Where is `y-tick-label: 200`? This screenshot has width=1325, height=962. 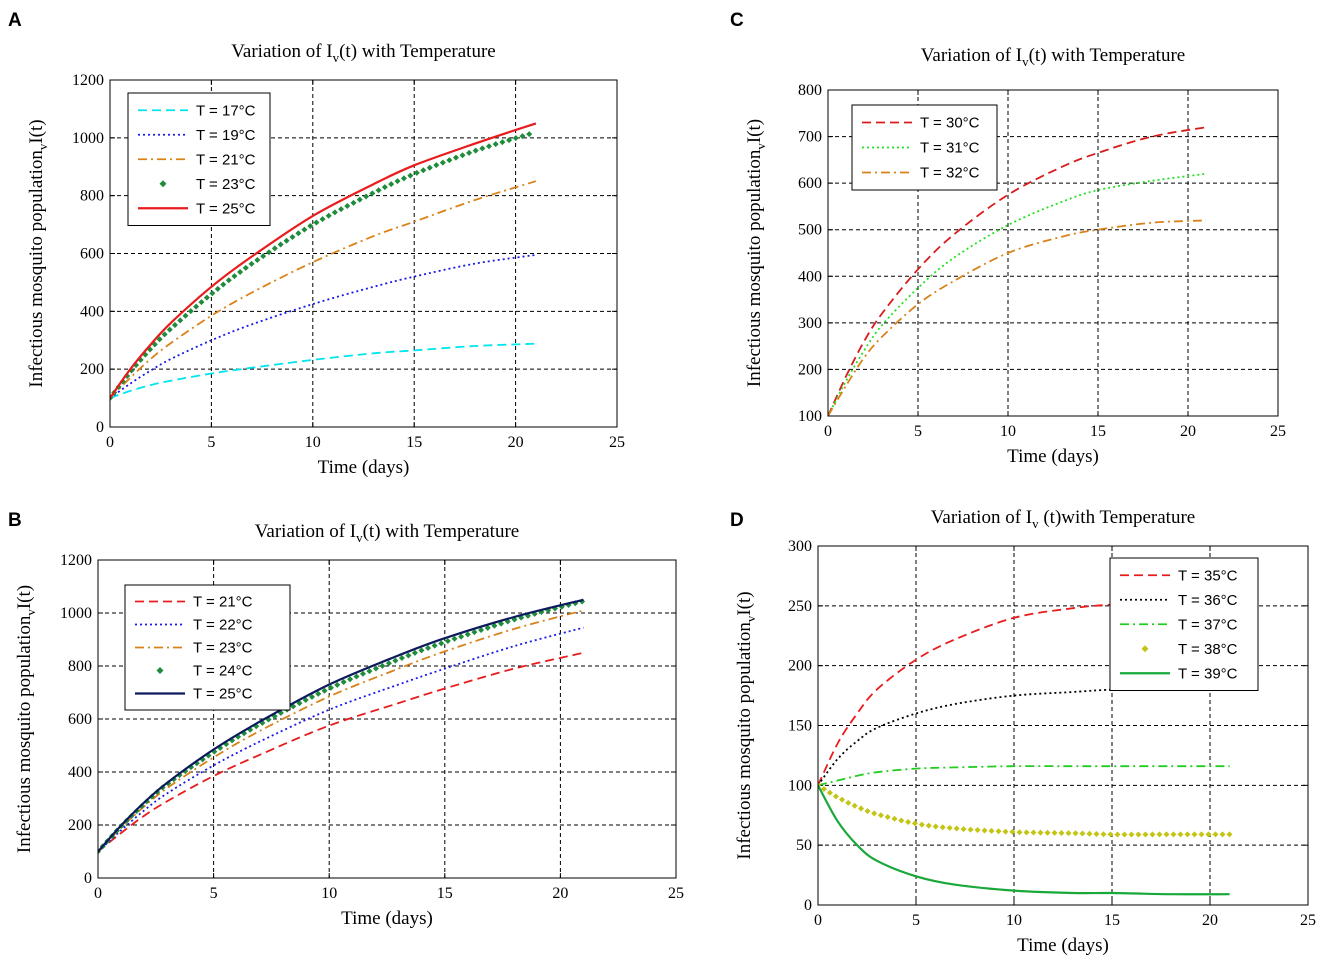
y-tick-label: 200 is located at coordinates (810, 369).